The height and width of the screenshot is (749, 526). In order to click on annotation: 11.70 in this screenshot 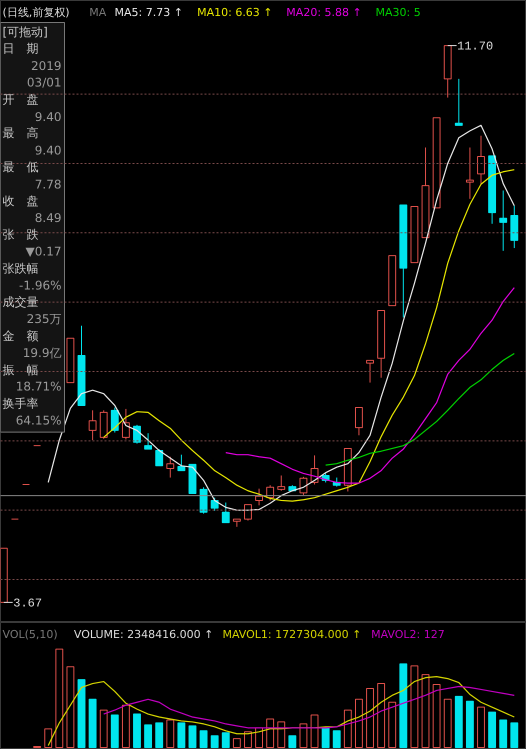, I will do `click(475, 47)`.